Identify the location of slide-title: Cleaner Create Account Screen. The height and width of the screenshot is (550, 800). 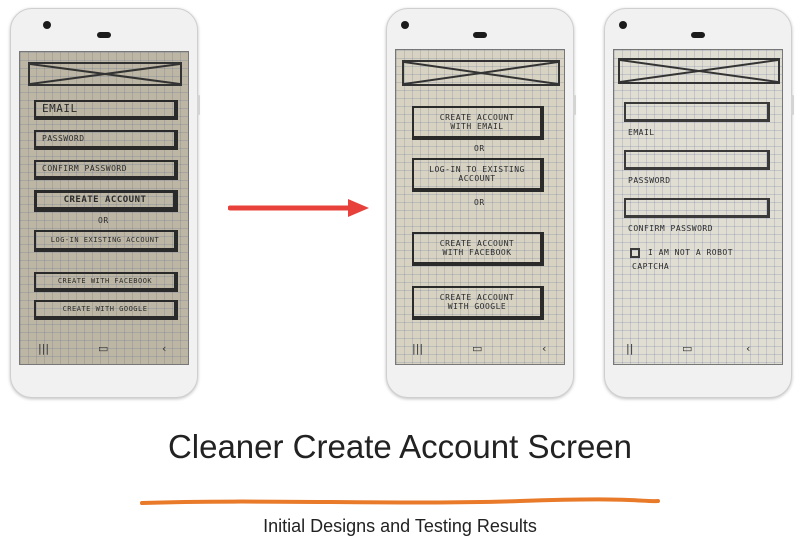
(400, 446).